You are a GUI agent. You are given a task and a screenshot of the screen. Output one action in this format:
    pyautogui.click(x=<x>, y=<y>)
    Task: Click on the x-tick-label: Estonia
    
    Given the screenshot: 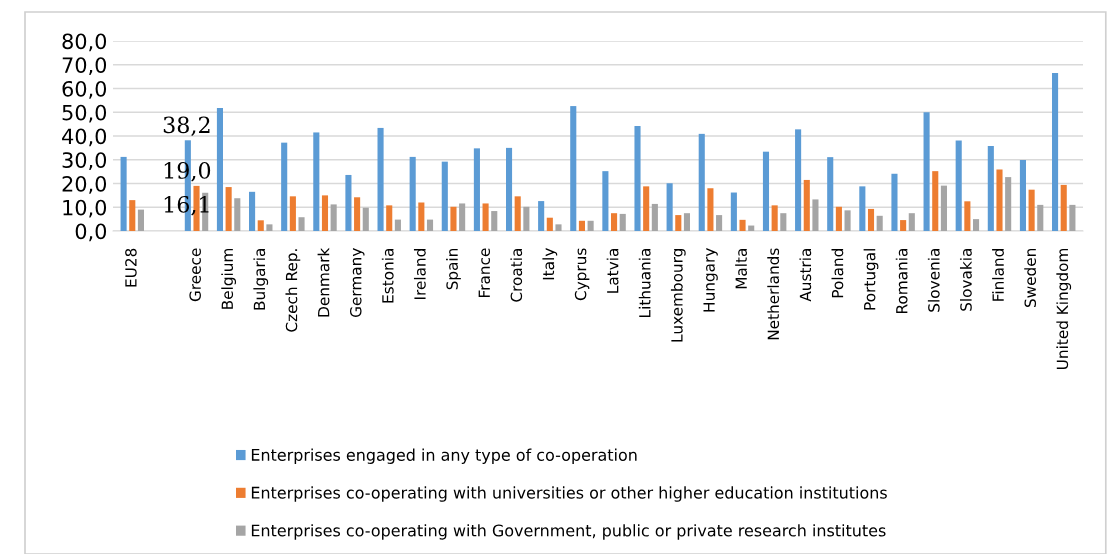 What is the action you would take?
    pyautogui.click(x=387, y=276)
    